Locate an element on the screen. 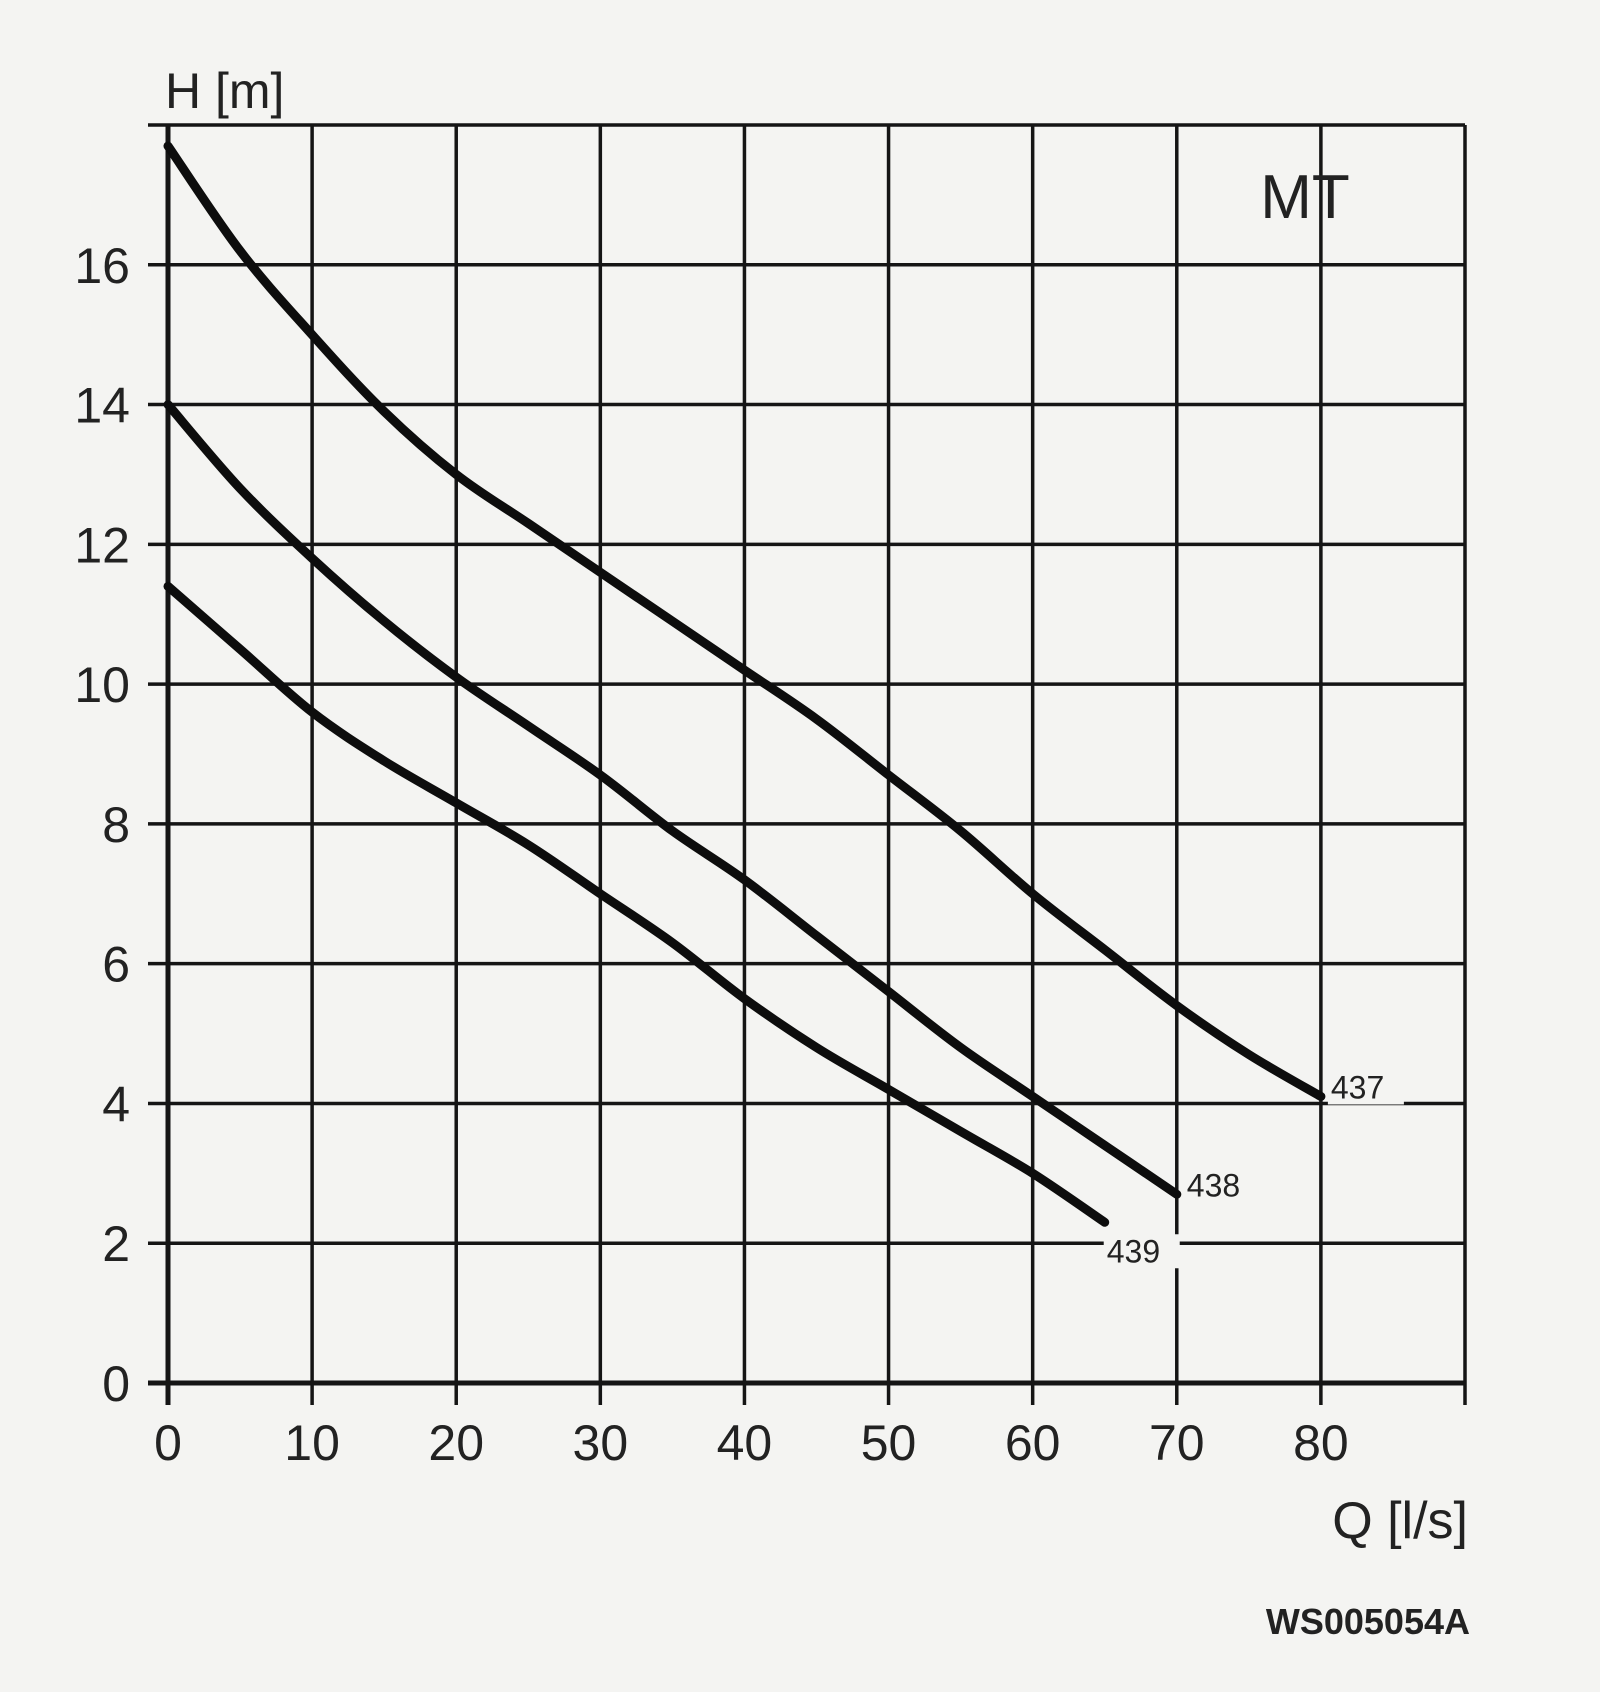  figure-code: WS005054A is located at coordinates (1368, 1621).